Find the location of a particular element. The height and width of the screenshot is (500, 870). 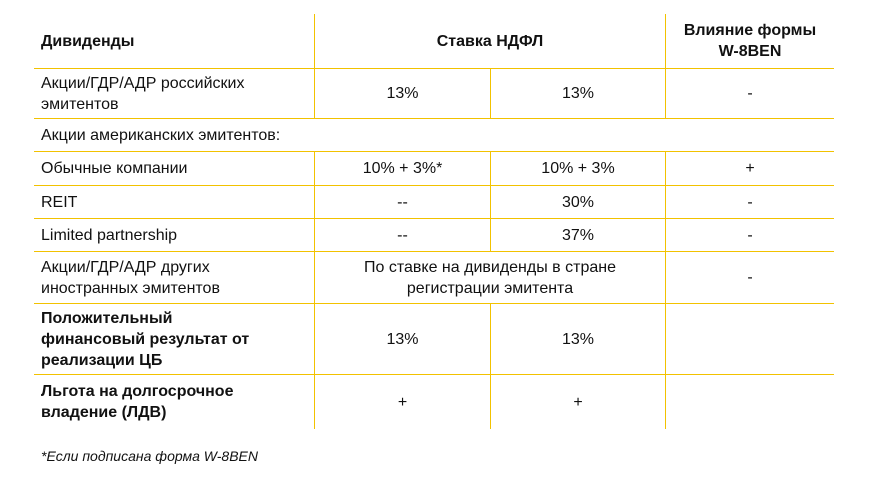

row-russian-rate1: 13% is located at coordinates (402, 94).